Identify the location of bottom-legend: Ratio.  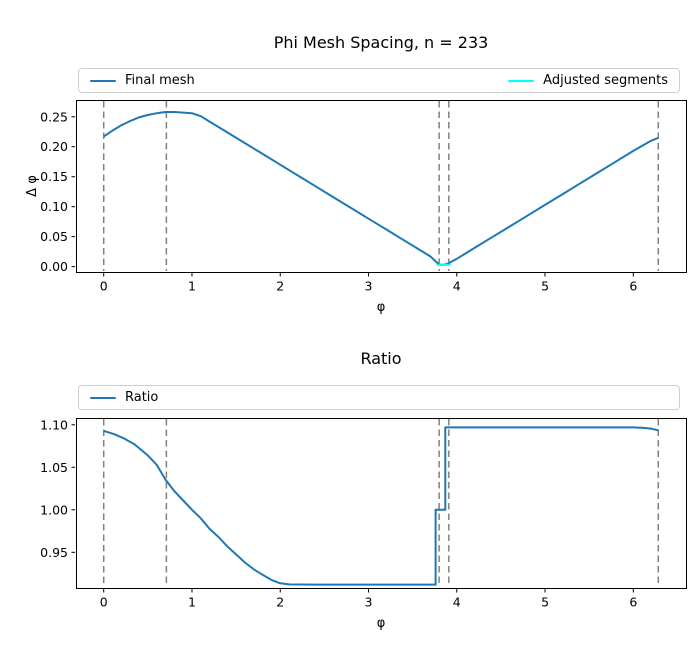
(379, 397).